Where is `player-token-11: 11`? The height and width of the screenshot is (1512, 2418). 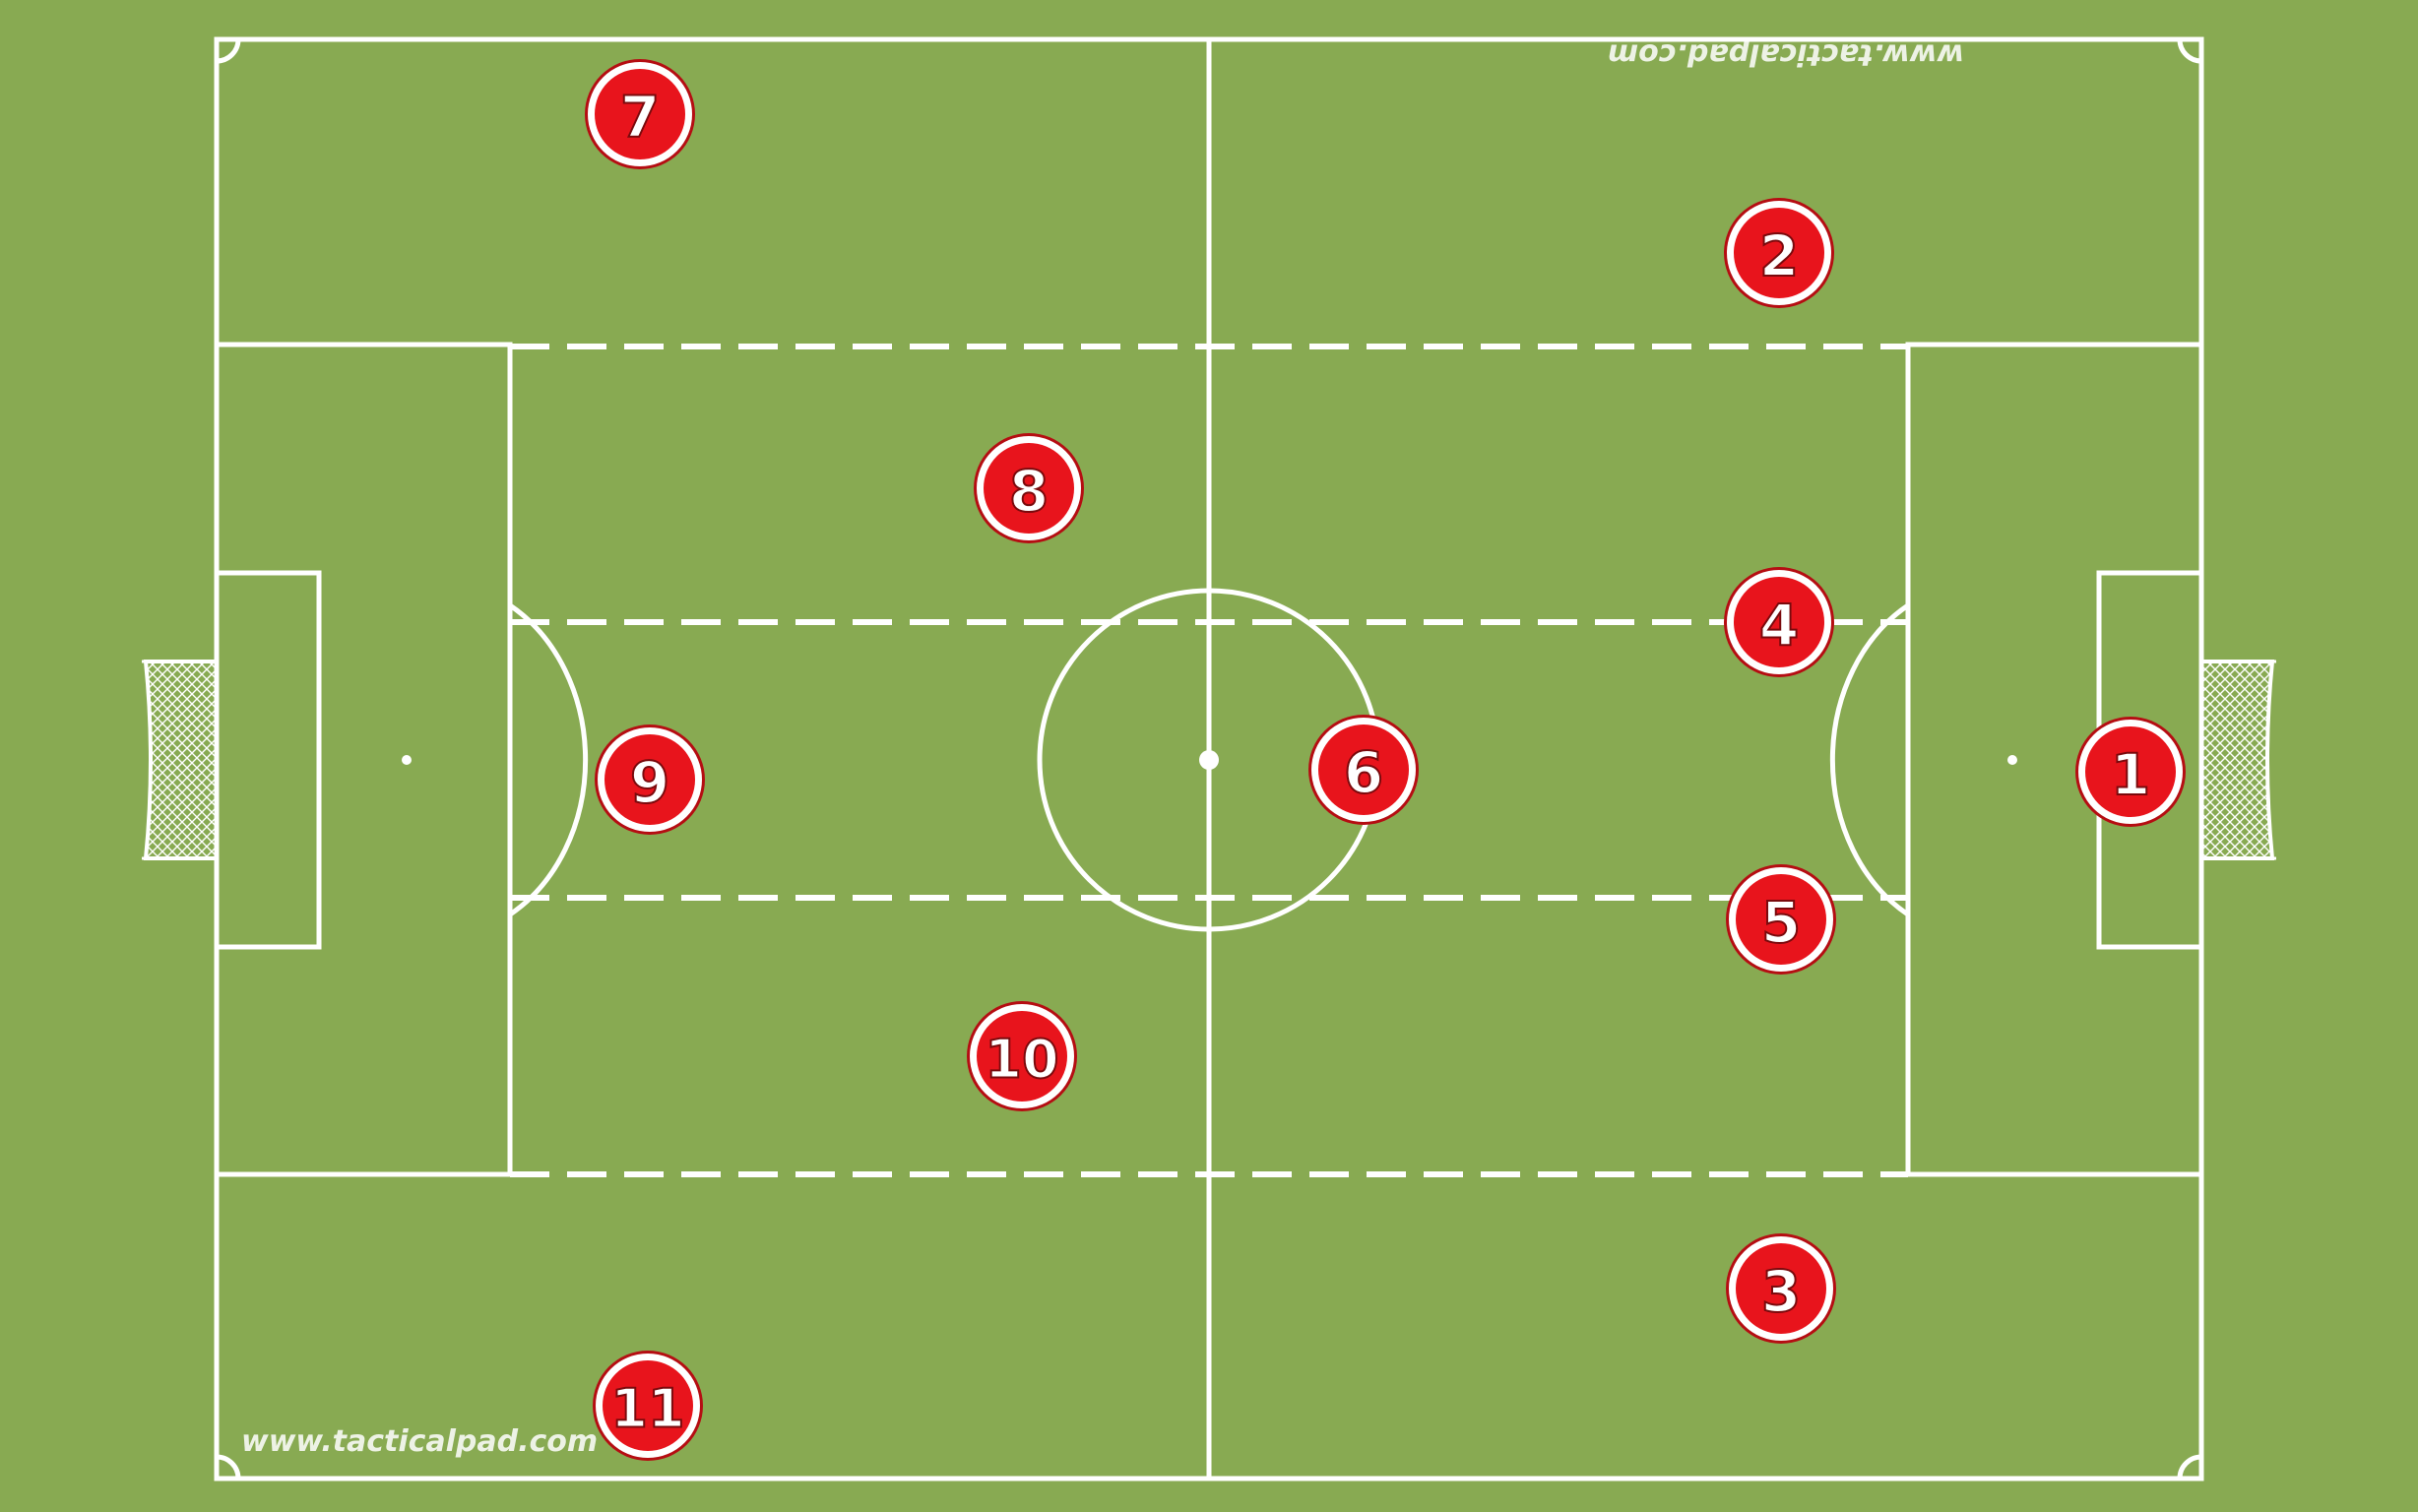 player-token-11: 11 is located at coordinates (648, 1406).